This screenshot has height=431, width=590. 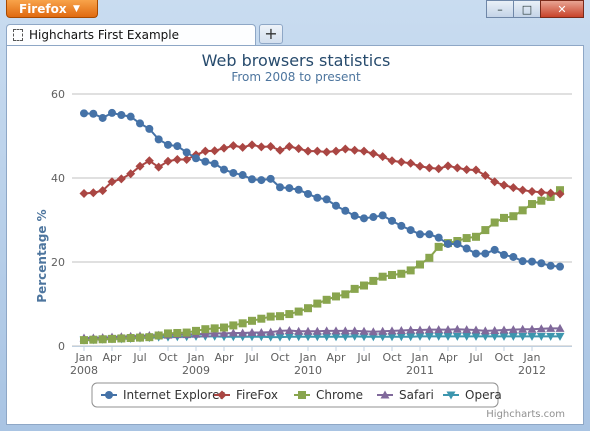 I want to click on series-line-firefox, so click(x=322, y=169).